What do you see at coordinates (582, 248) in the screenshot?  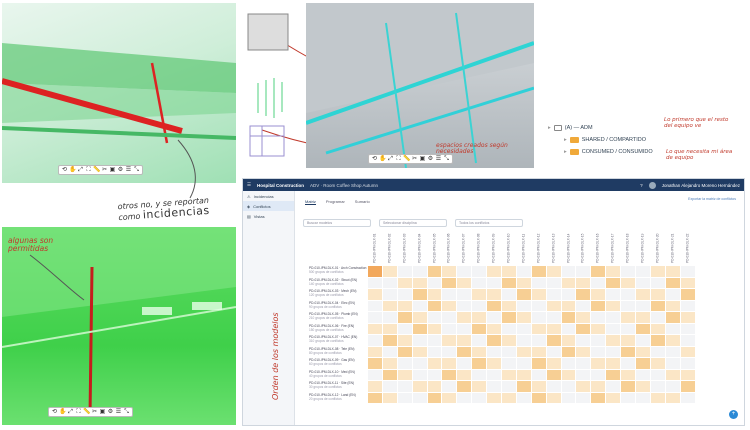 I see `matrix-column-header: PD-010-IPM-DLX-15` at bounding box center [582, 248].